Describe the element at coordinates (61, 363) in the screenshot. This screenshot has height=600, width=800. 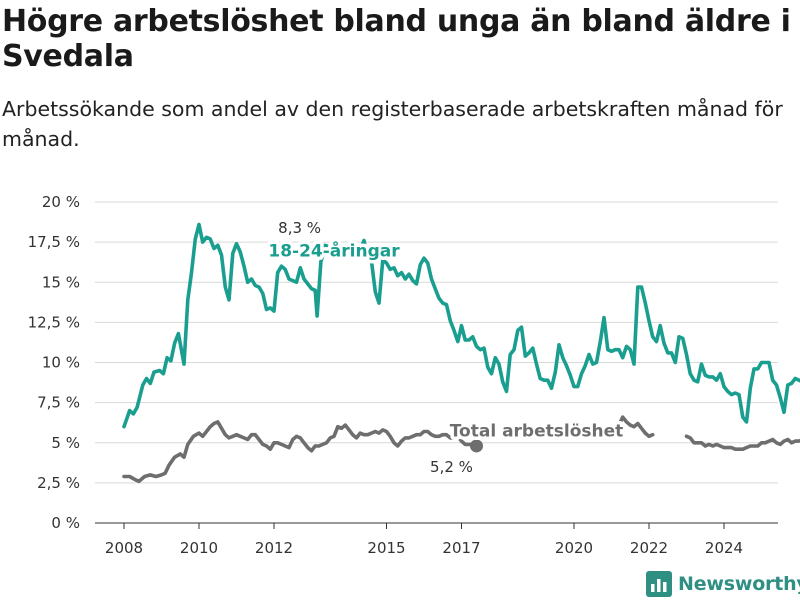
I see `y-tick-label: 10 %` at that location.